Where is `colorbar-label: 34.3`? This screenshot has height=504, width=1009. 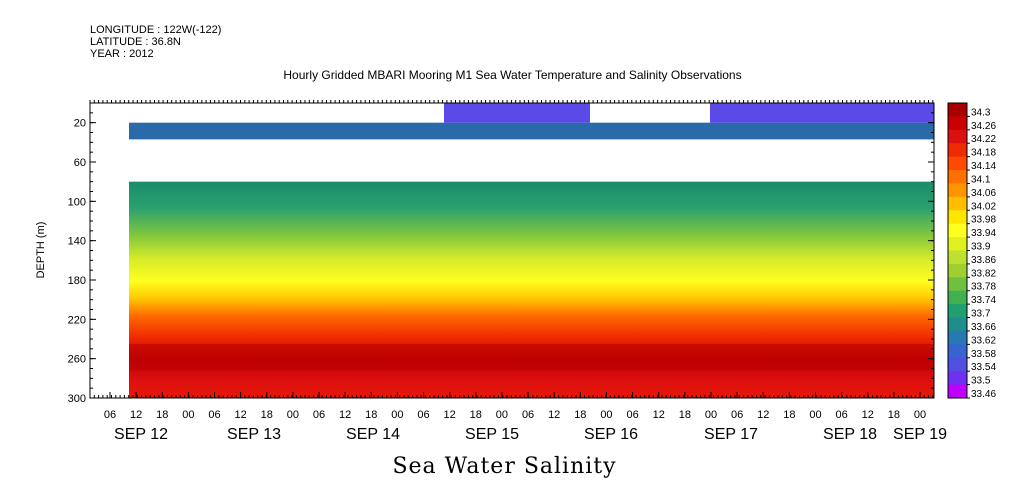
colorbar-label: 34.3 is located at coordinates (981, 112).